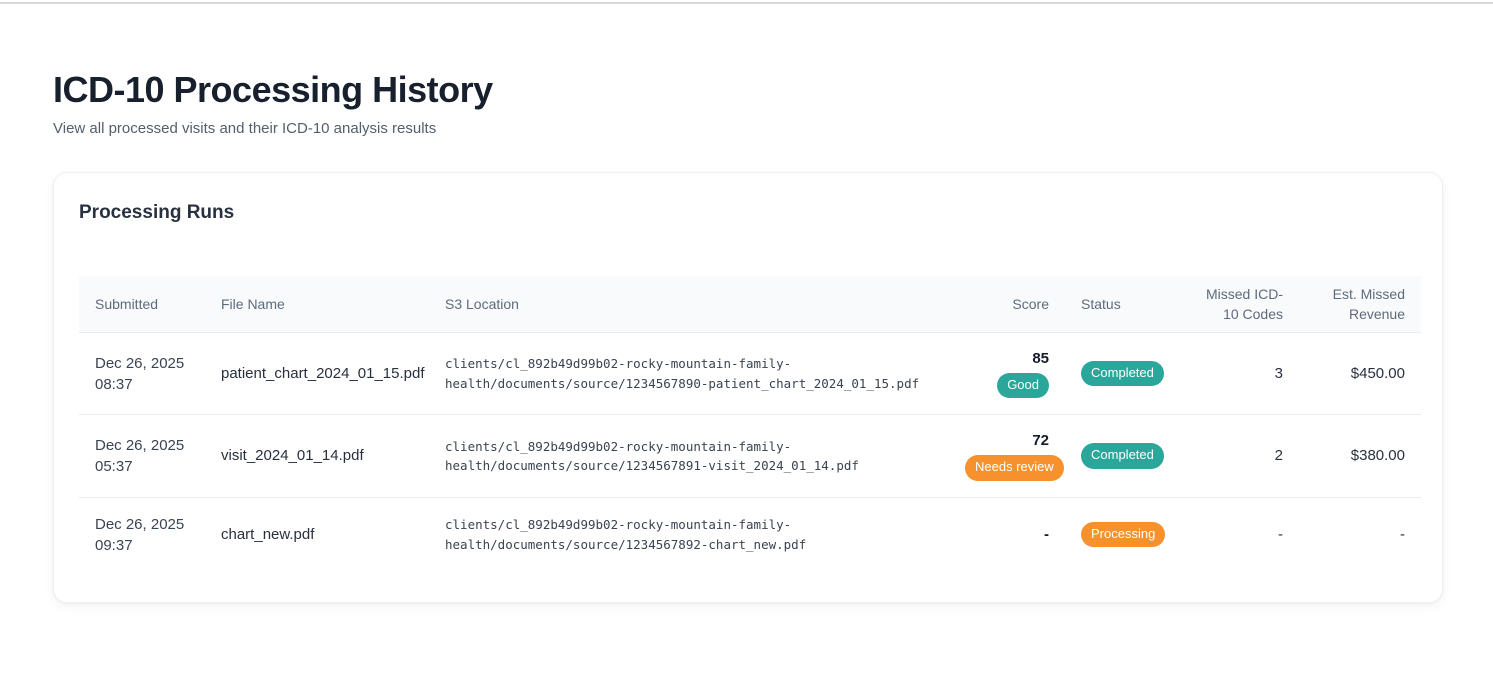  I want to click on est-missed-revenue-cell: -, so click(1360, 534).